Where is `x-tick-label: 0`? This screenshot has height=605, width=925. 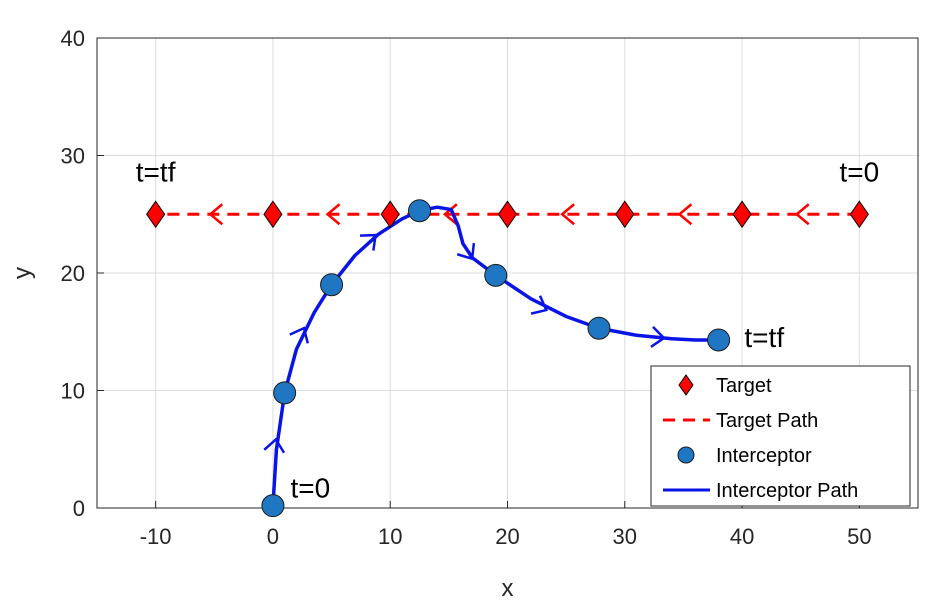
x-tick-label: 0 is located at coordinates (273, 536).